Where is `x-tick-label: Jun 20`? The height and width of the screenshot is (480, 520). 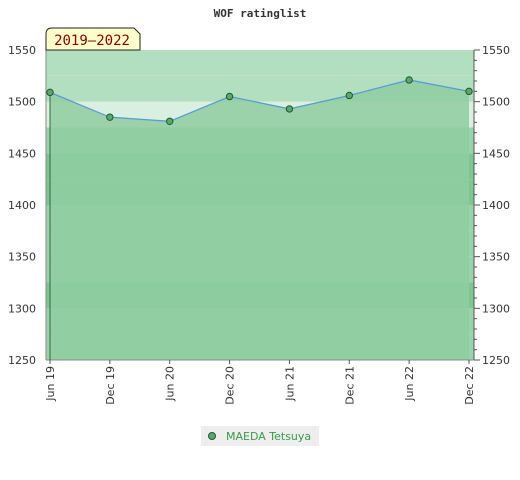 x-tick-label: Jun 20 is located at coordinates (170, 384).